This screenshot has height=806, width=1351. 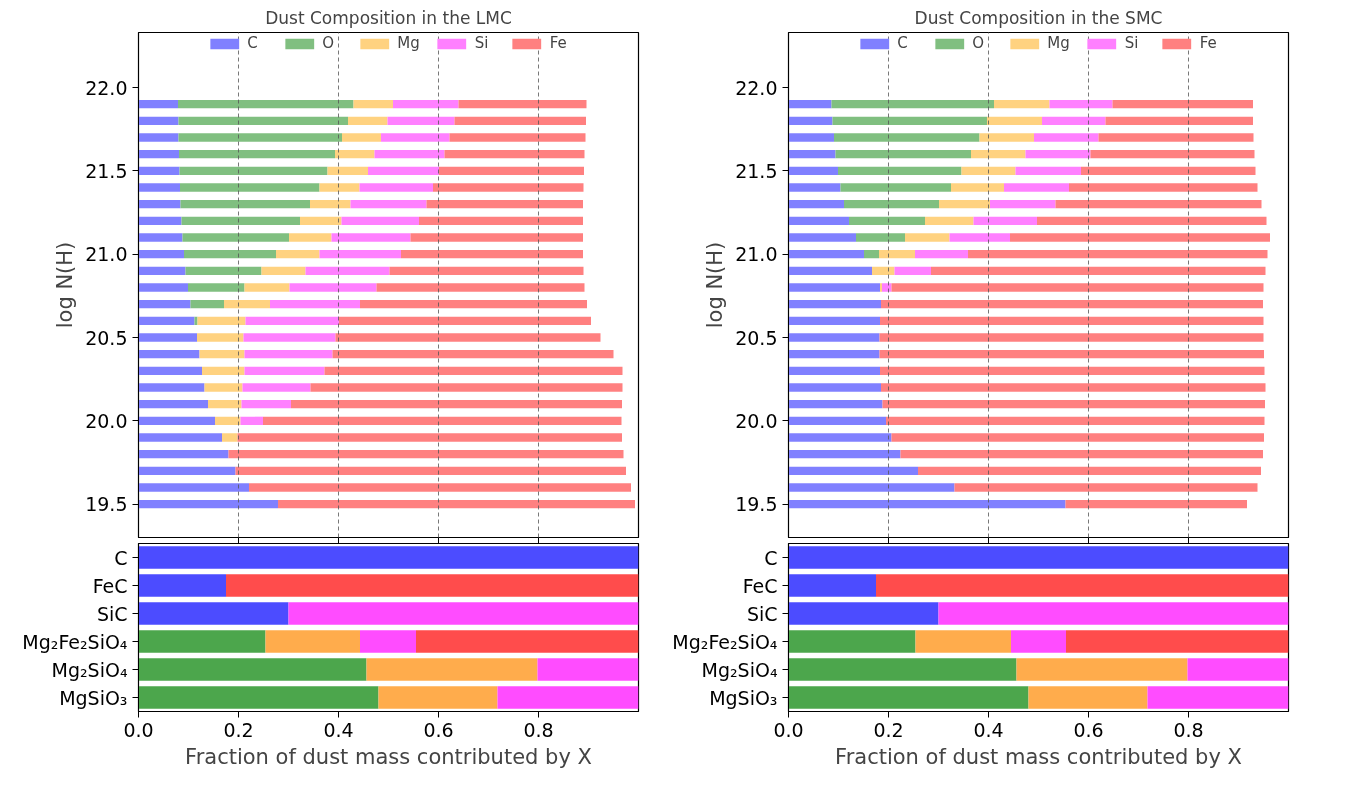 What do you see at coordinates (743, 697) in the screenshot?
I see `y-tick-label: MgSiO₃` at bounding box center [743, 697].